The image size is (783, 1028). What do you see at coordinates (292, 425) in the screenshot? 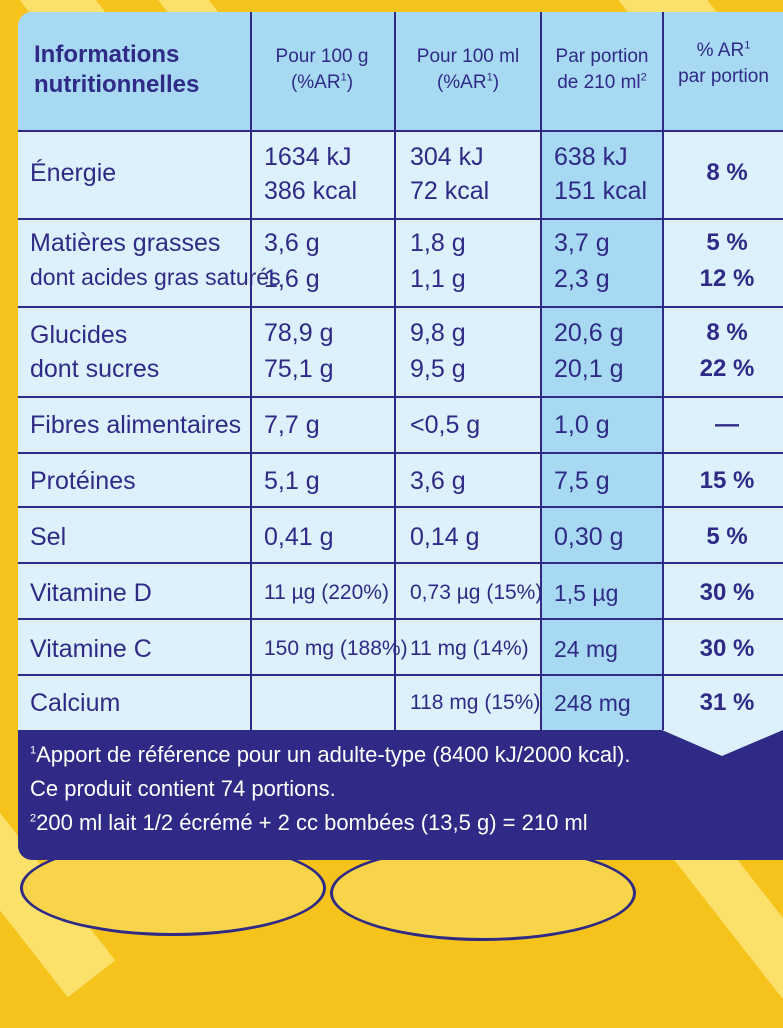
I see `fibres-100g: 7,7 g` at bounding box center [292, 425].